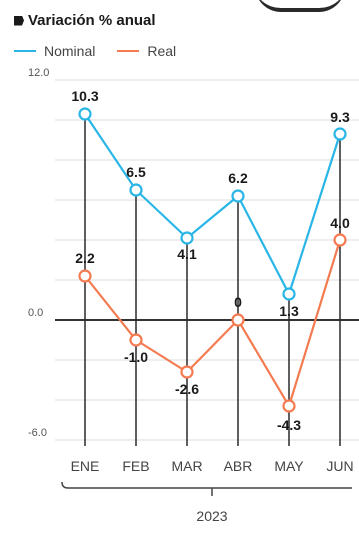 This screenshot has width=359, height=535. What do you see at coordinates (38, 73) in the screenshot?
I see `y-tick-label: 12.0` at bounding box center [38, 73].